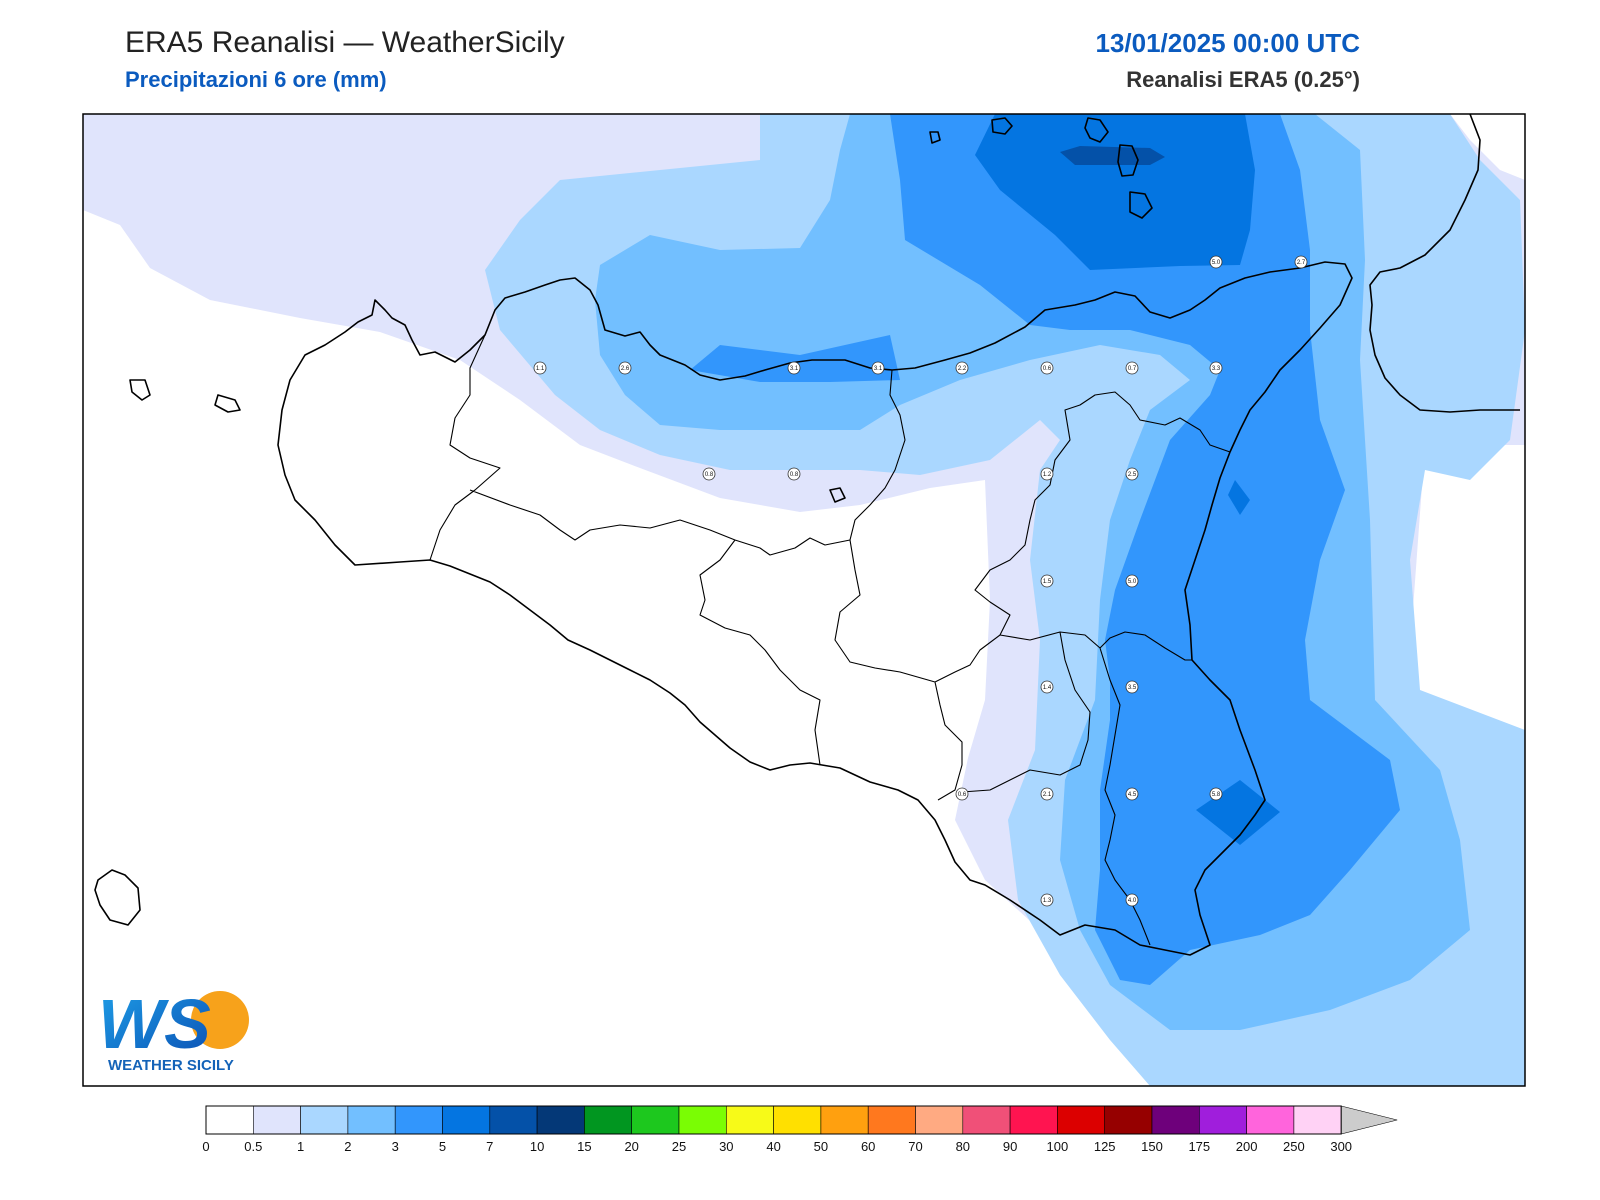  Describe the element at coordinates (1132, 687) in the screenshot. I see `point-value-marker: 3.5` at that location.